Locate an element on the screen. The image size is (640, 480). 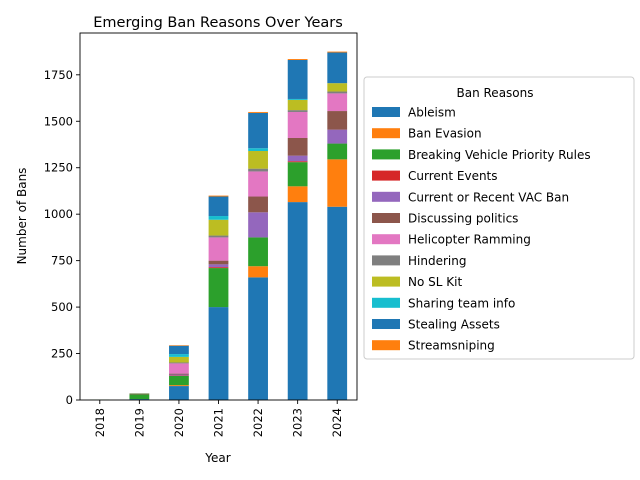
x-tick-label: 2022 is located at coordinates (258, 422).